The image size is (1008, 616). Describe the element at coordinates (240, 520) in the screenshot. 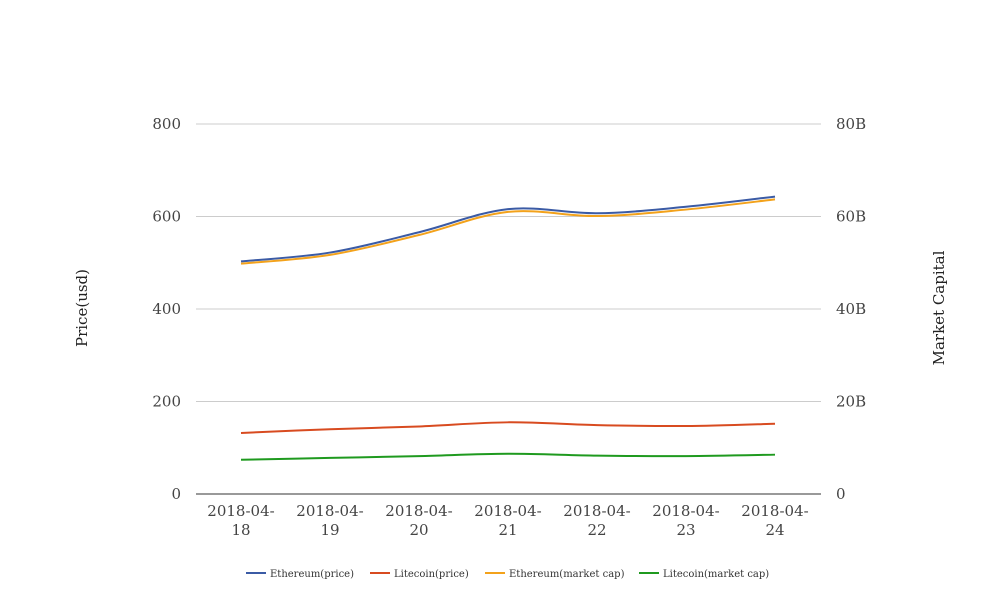

I see `x-tick-label: 2018-04-18` at that location.